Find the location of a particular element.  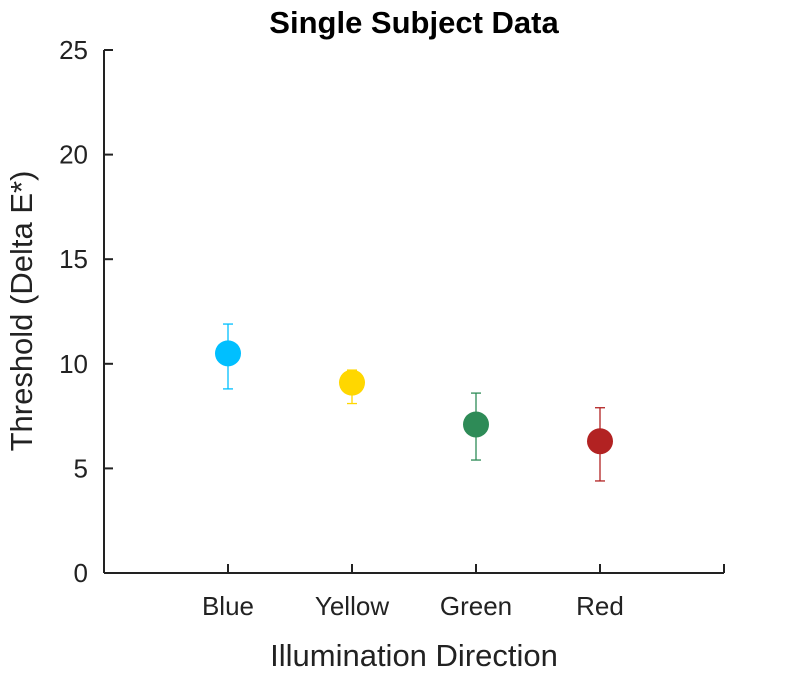

y-tick-label: 5 is located at coordinates (81, 468).